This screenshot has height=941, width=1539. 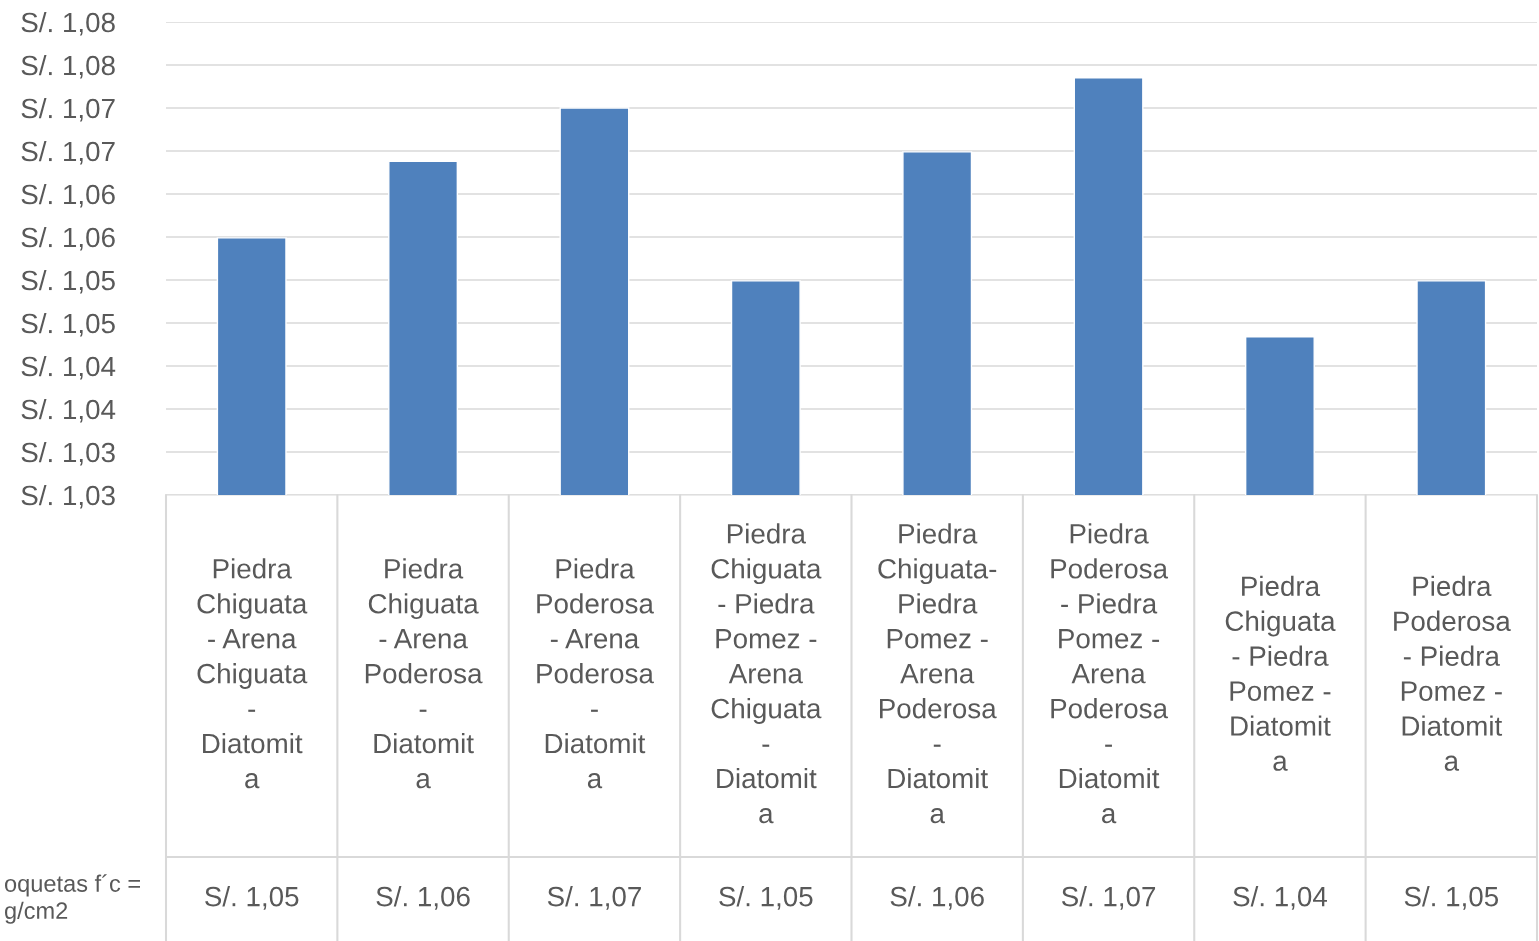 What do you see at coordinates (595, 673) in the screenshot?
I see `x-tick-label: Piedra Poderosa - Arena Poderosa - Diatomit a` at bounding box center [595, 673].